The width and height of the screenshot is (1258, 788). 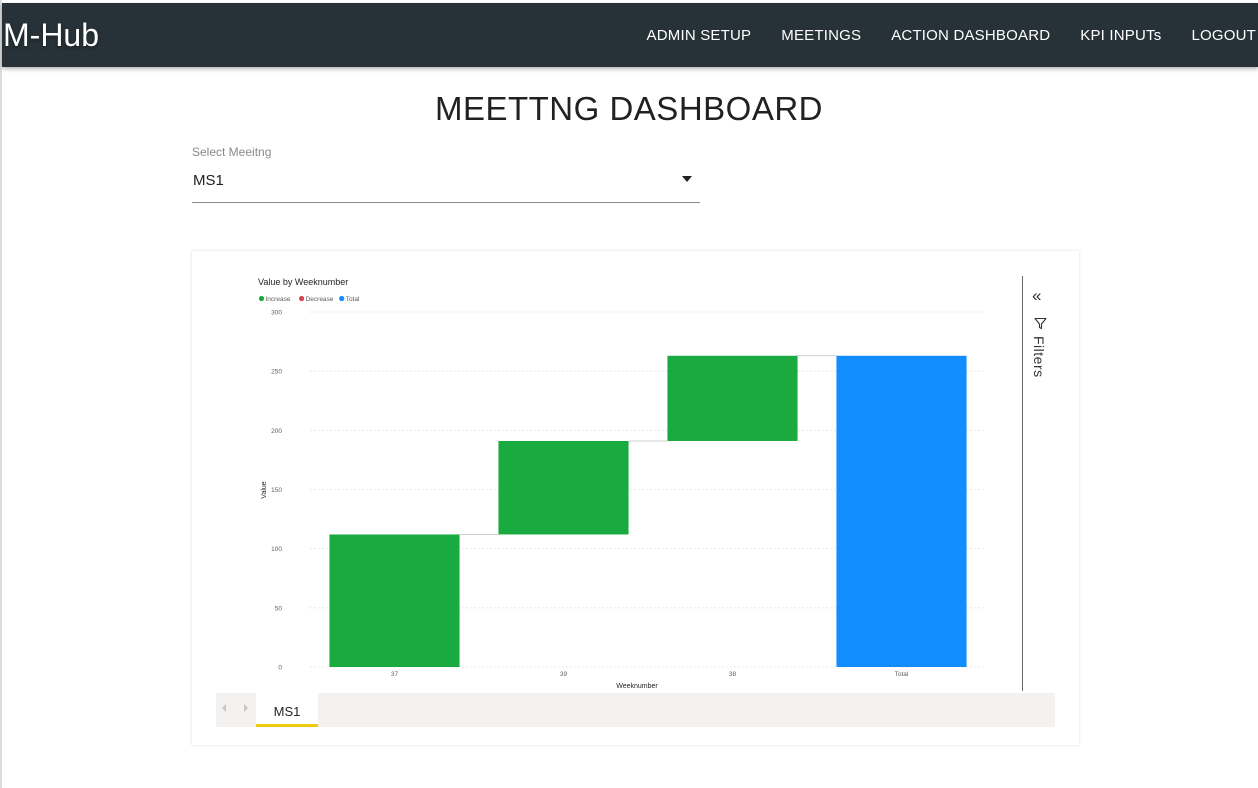 I want to click on page-title: MEETTNG DASHBOARD, so click(x=629, y=108).